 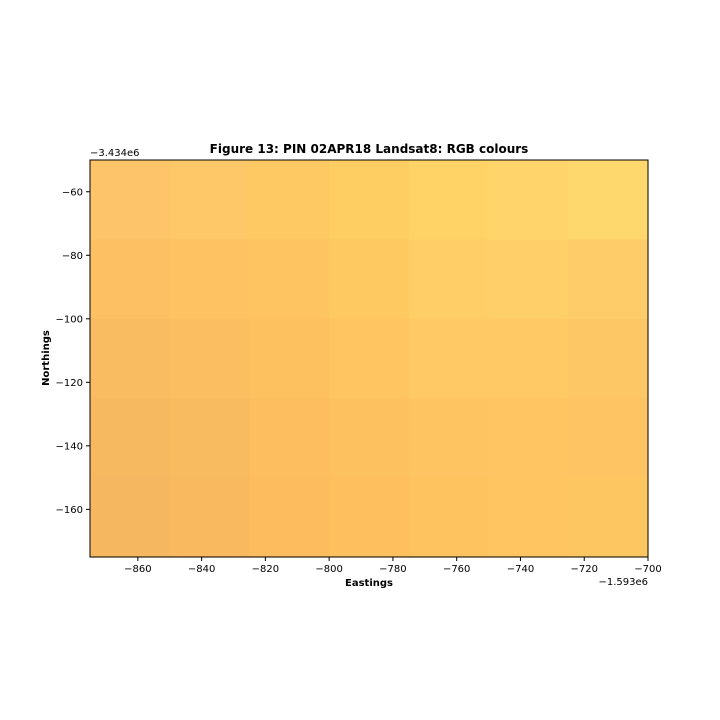 I want to click on y-tick-label: −120, so click(x=69, y=383).